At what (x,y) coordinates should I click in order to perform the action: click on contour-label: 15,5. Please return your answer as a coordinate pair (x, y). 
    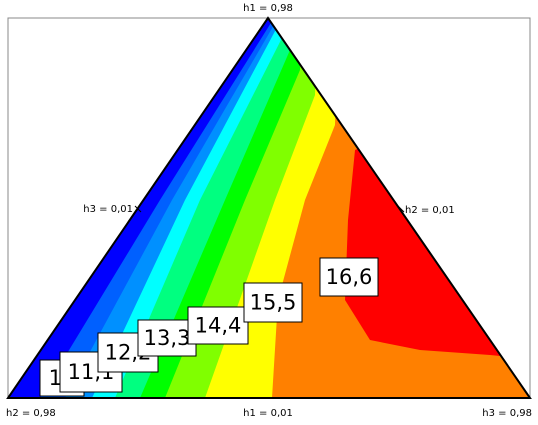
    Looking at the image, I should click on (273, 303).